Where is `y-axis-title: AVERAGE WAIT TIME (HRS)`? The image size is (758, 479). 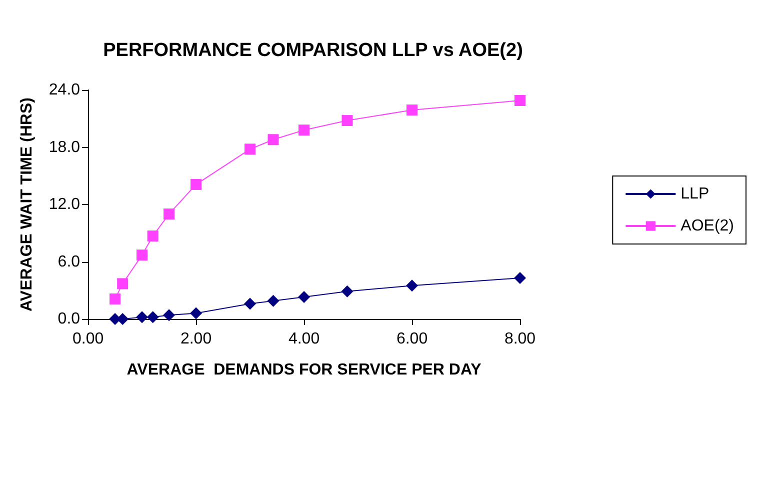 y-axis-title: AVERAGE WAIT TIME (HRS) is located at coordinates (27, 205).